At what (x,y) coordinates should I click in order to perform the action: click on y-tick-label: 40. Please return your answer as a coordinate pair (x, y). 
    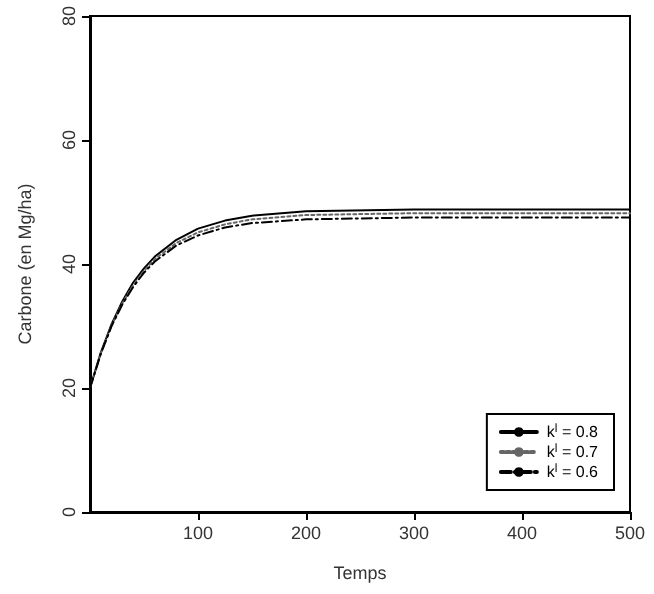
    Looking at the image, I should click on (69, 264).